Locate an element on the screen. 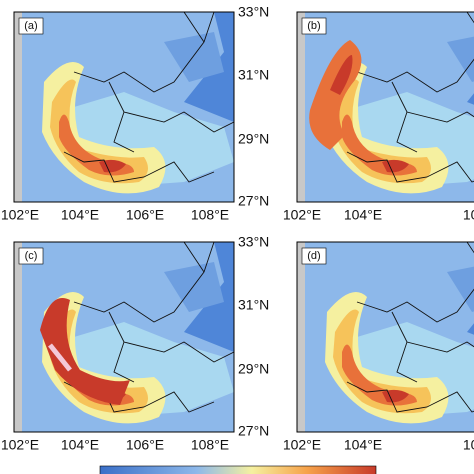 The image size is (474, 474). panel-label: (d) is located at coordinates (313, 256).